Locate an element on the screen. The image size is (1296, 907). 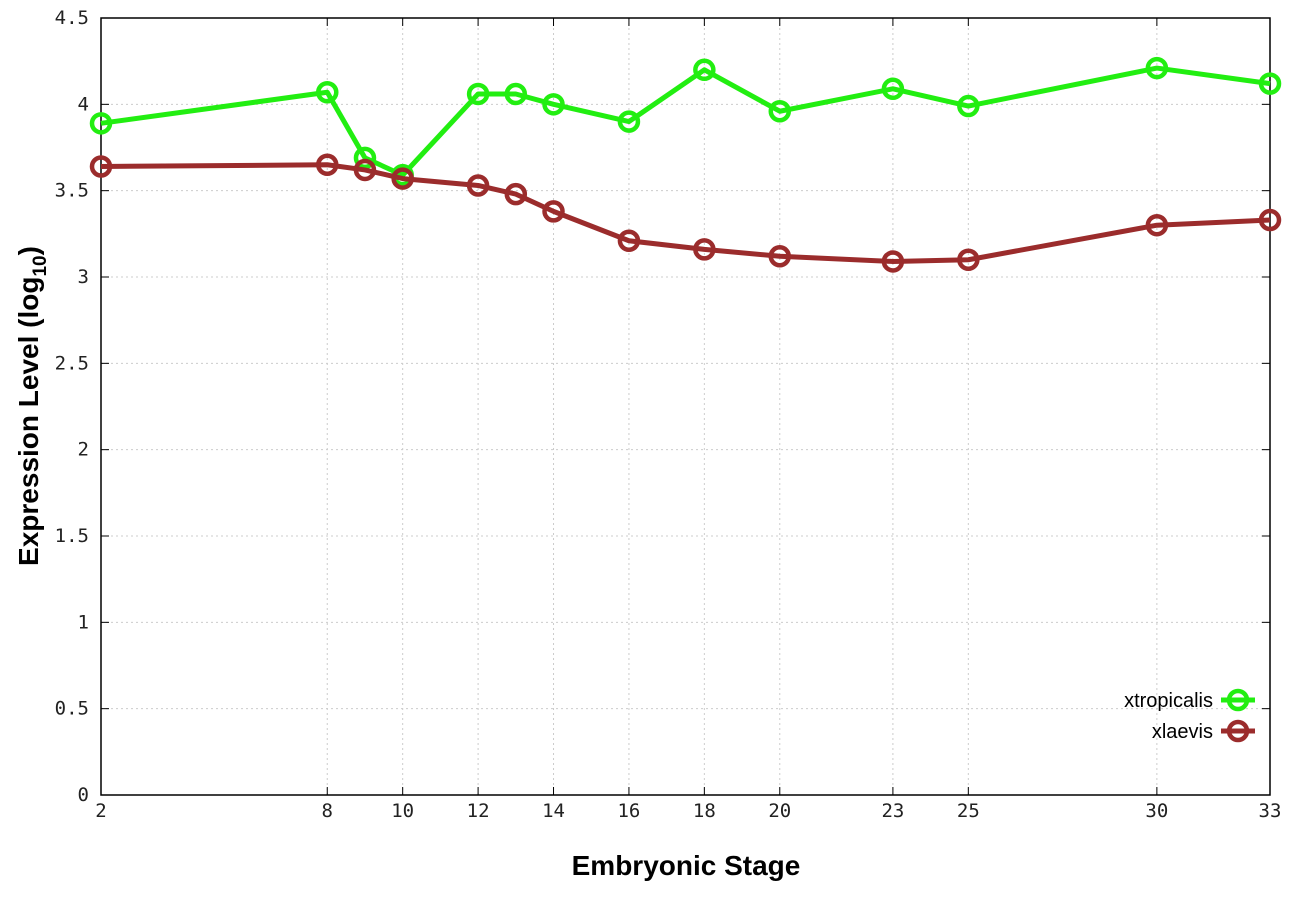
y-axis-title: Expression Level (log10) is located at coordinates (32, 406).